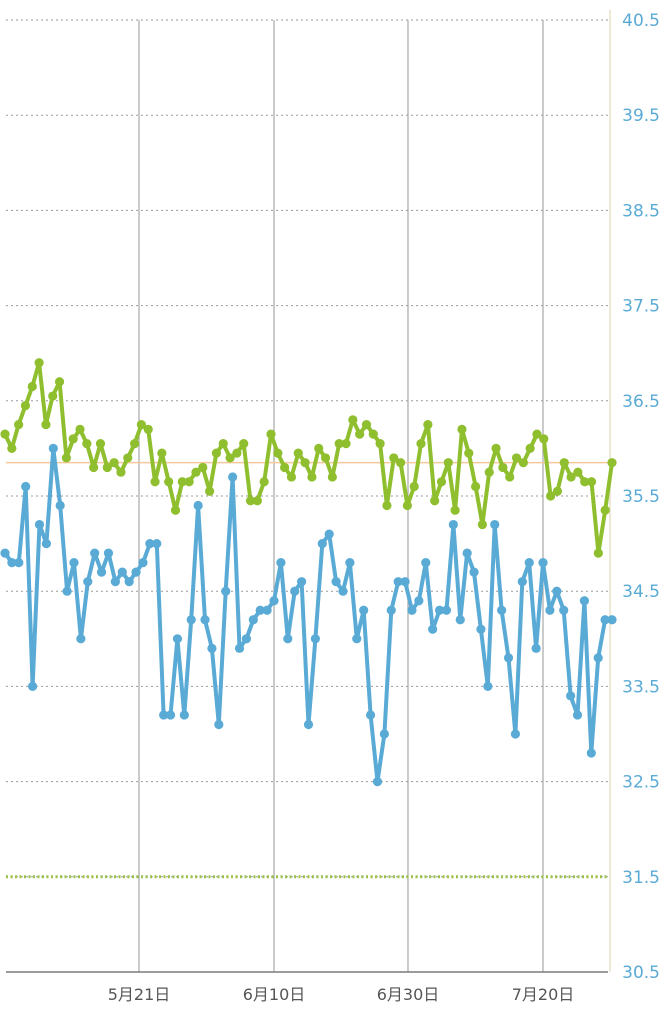 Image resolution: width=671 pixels, height=1024 pixels. Describe the element at coordinates (274, 994) in the screenshot. I see `x-tick-label: 6月10日` at that location.